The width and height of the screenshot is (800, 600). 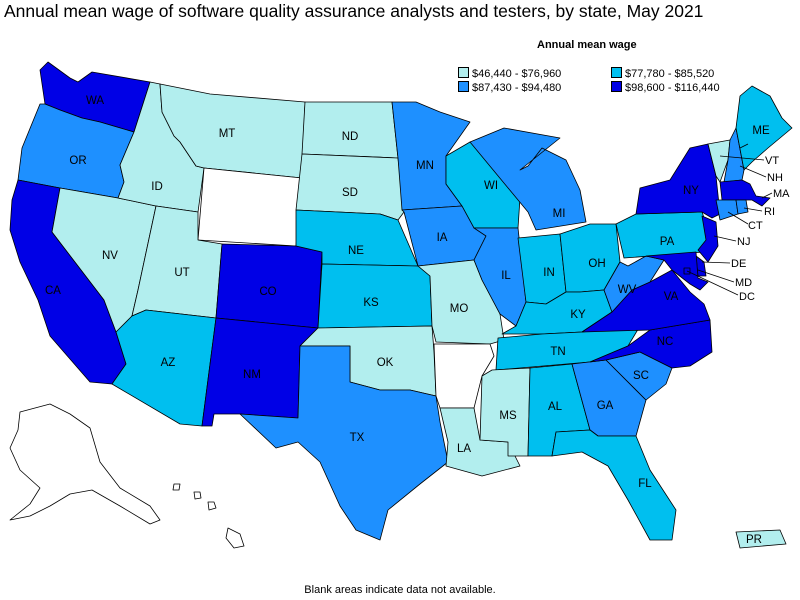 I want to click on label-nv: NV, so click(x=110, y=256).